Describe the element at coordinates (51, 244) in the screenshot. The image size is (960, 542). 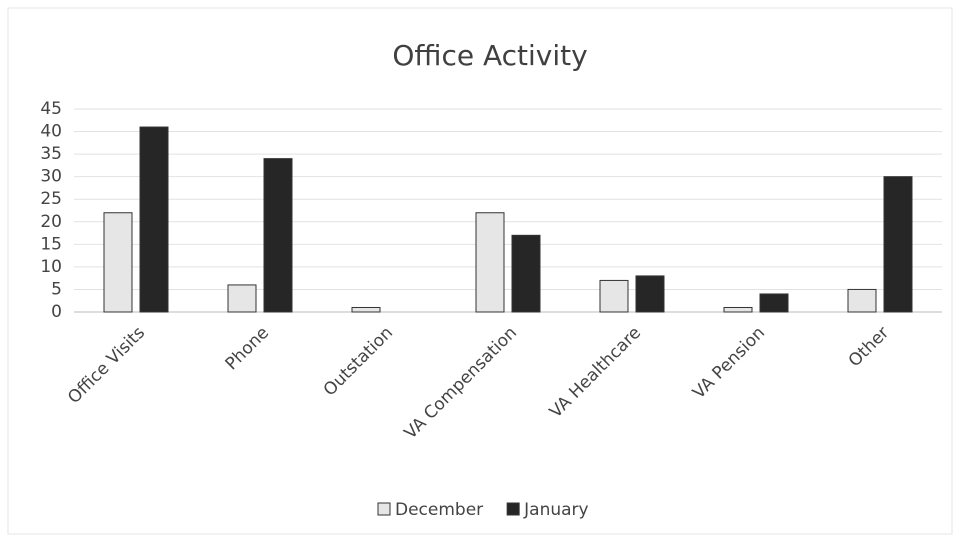
I see `y-tick-label: 15` at that location.